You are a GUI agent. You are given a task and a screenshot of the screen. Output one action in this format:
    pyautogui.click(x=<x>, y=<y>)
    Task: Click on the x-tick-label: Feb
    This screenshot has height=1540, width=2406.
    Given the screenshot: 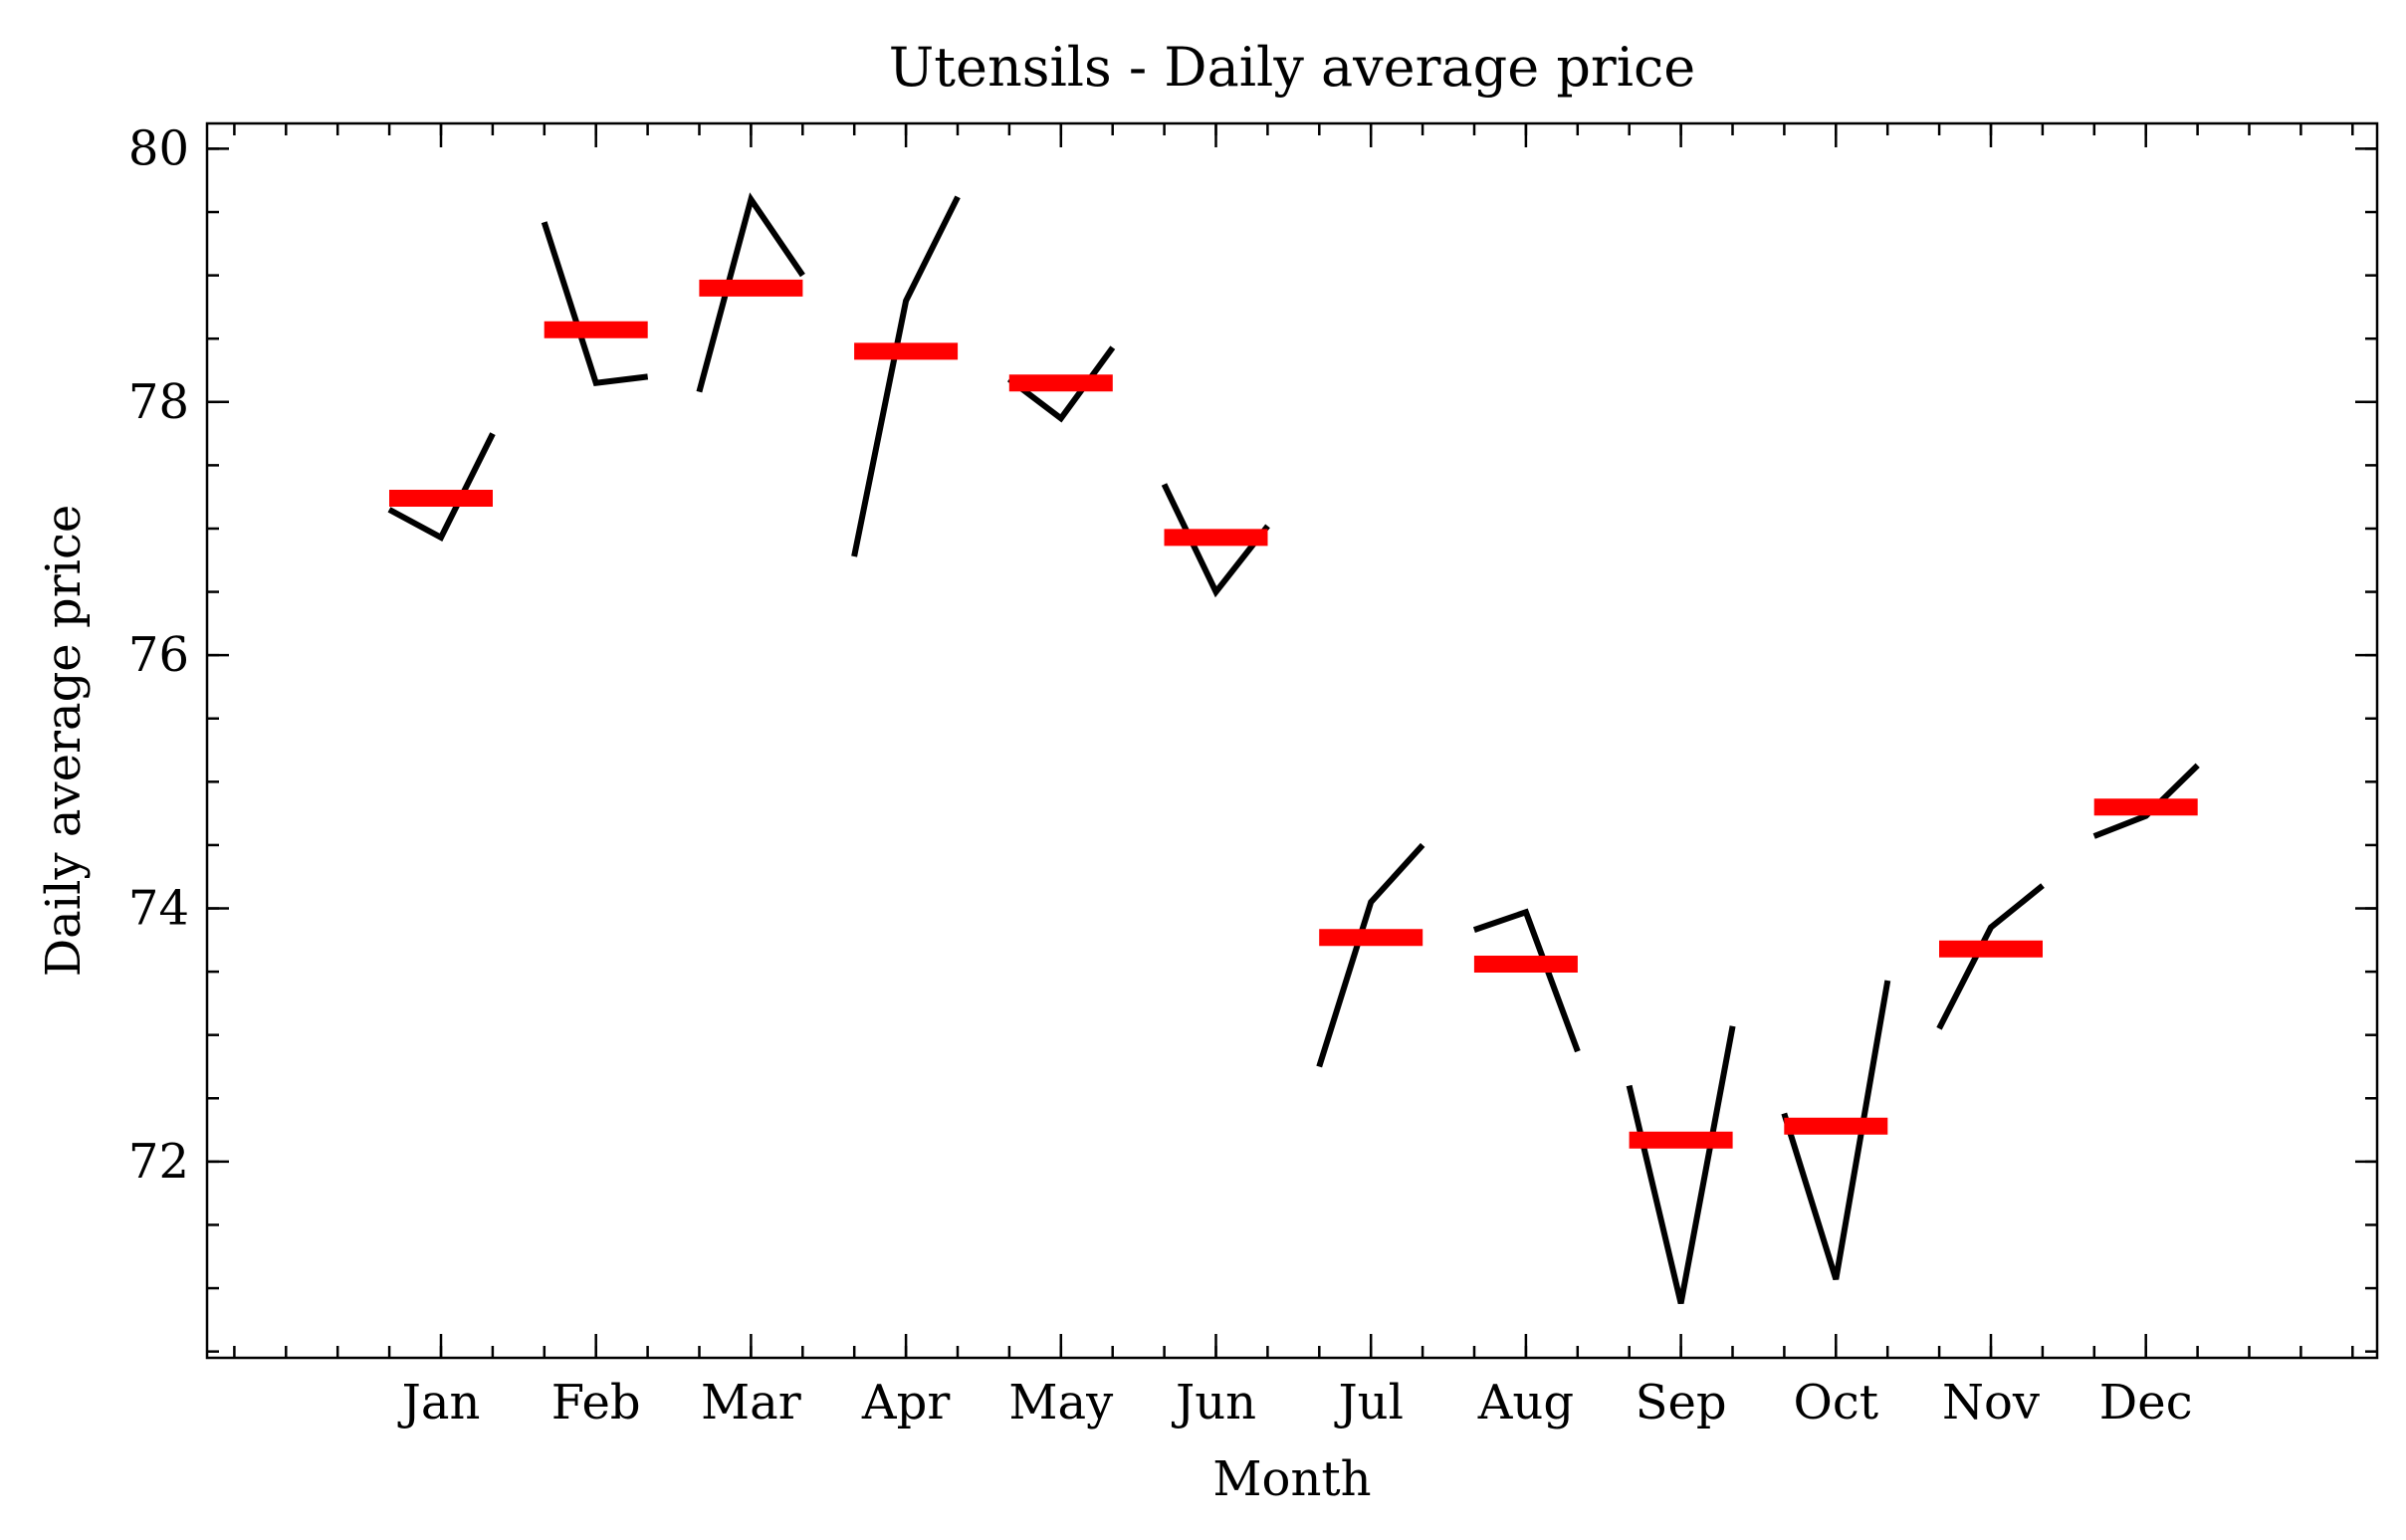 What is the action you would take?
    pyautogui.click(x=596, y=1403)
    